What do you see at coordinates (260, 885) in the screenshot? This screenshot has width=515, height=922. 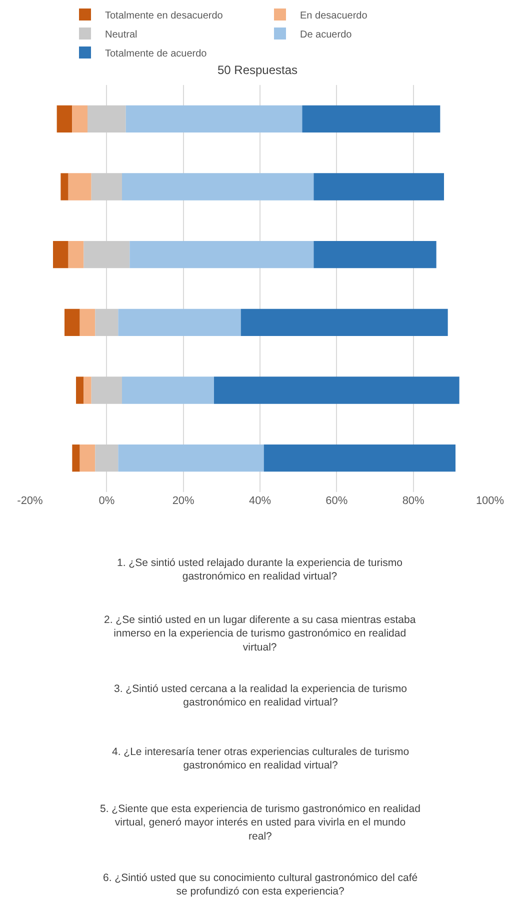 I see `text: 6. ¿Sintió usted que su conocimiento cultural gastronómico del café se profundizó con esta experiencia?` at bounding box center [260, 885].